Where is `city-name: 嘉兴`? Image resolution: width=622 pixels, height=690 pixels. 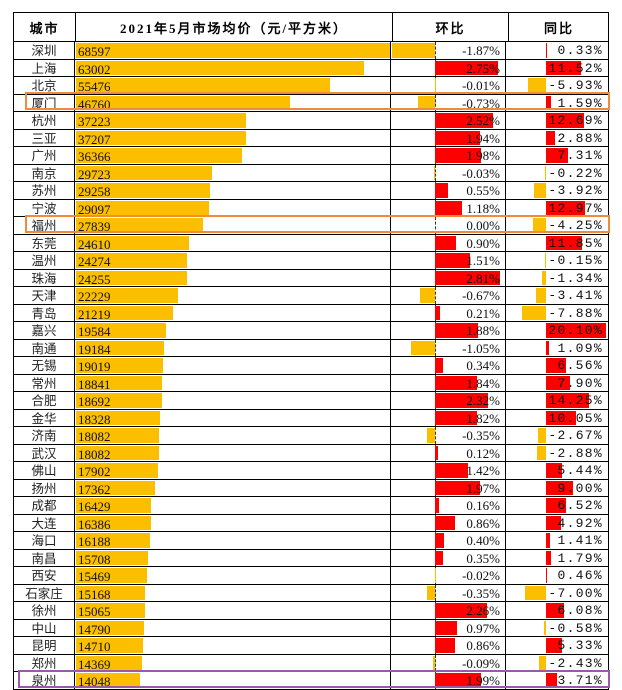 city-name: 嘉兴 is located at coordinates (44, 330).